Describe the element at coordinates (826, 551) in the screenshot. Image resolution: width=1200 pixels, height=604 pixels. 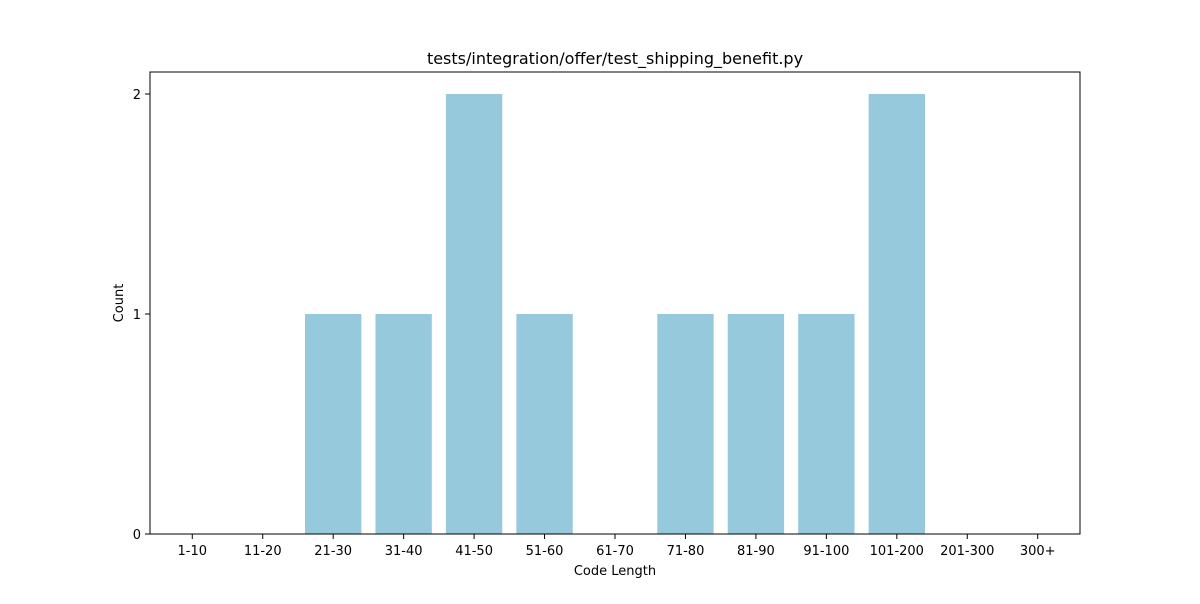
I see `x-tick-label: 91-100` at that location.